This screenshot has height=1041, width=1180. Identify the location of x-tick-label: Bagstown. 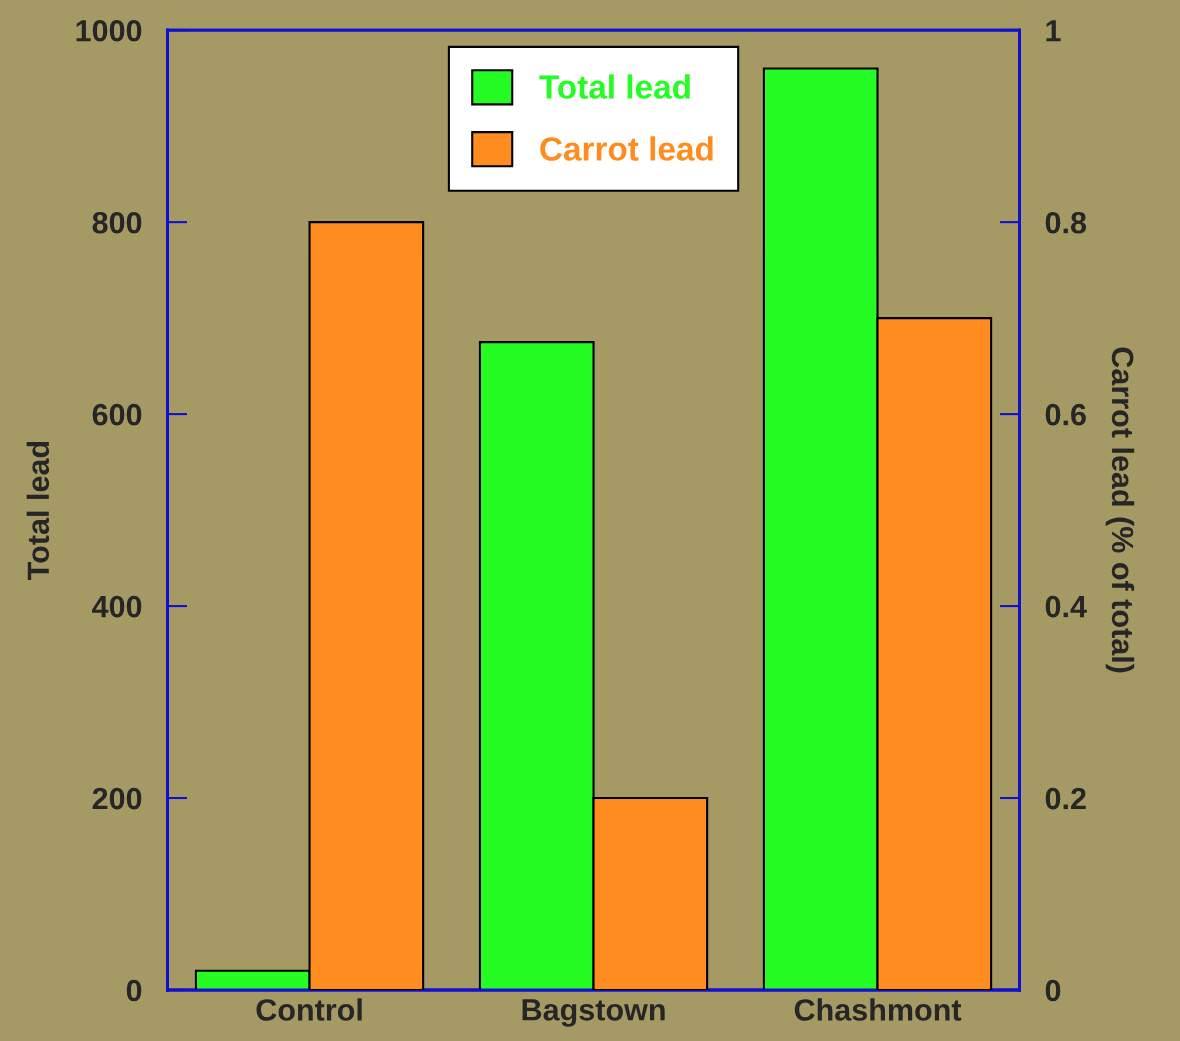
(593, 1013).